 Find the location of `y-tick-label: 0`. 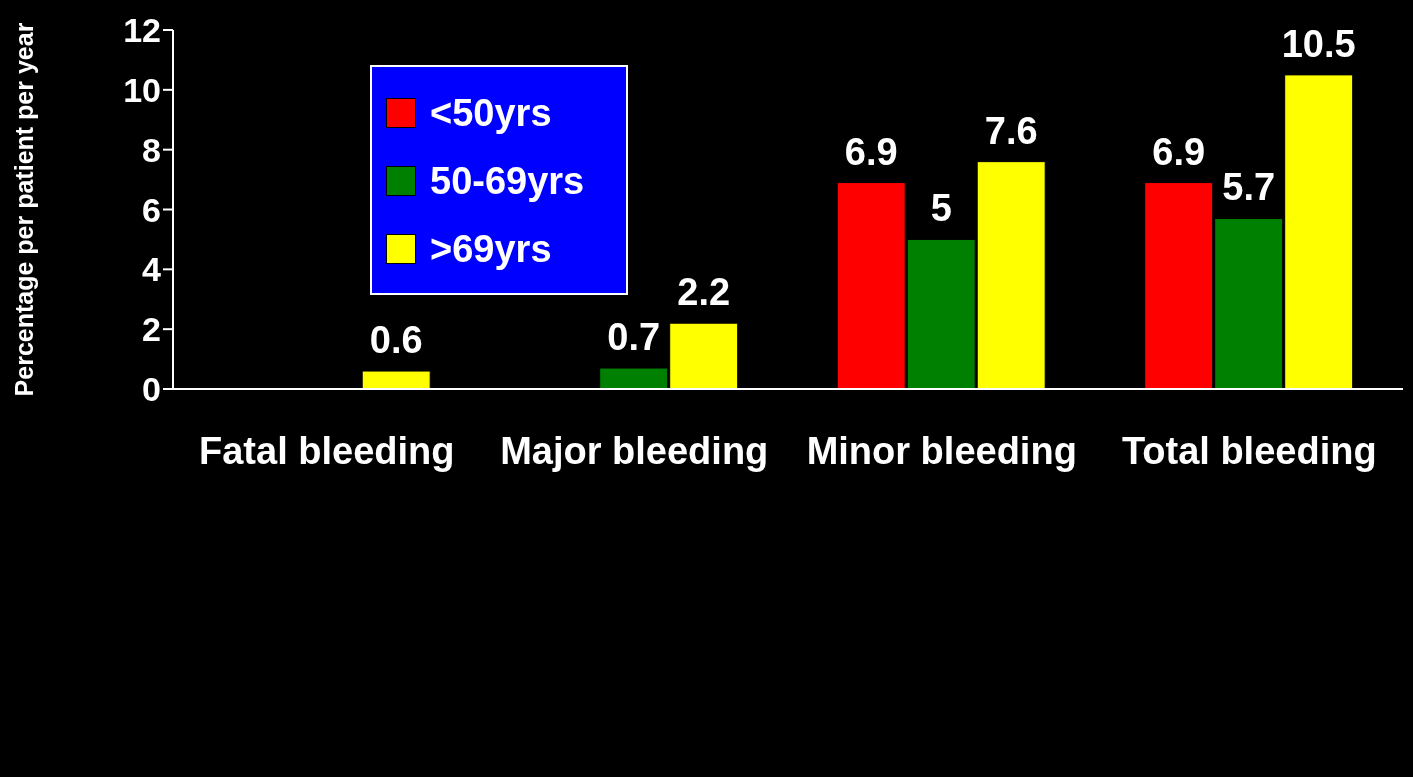

y-tick-label: 0 is located at coordinates (151, 389).